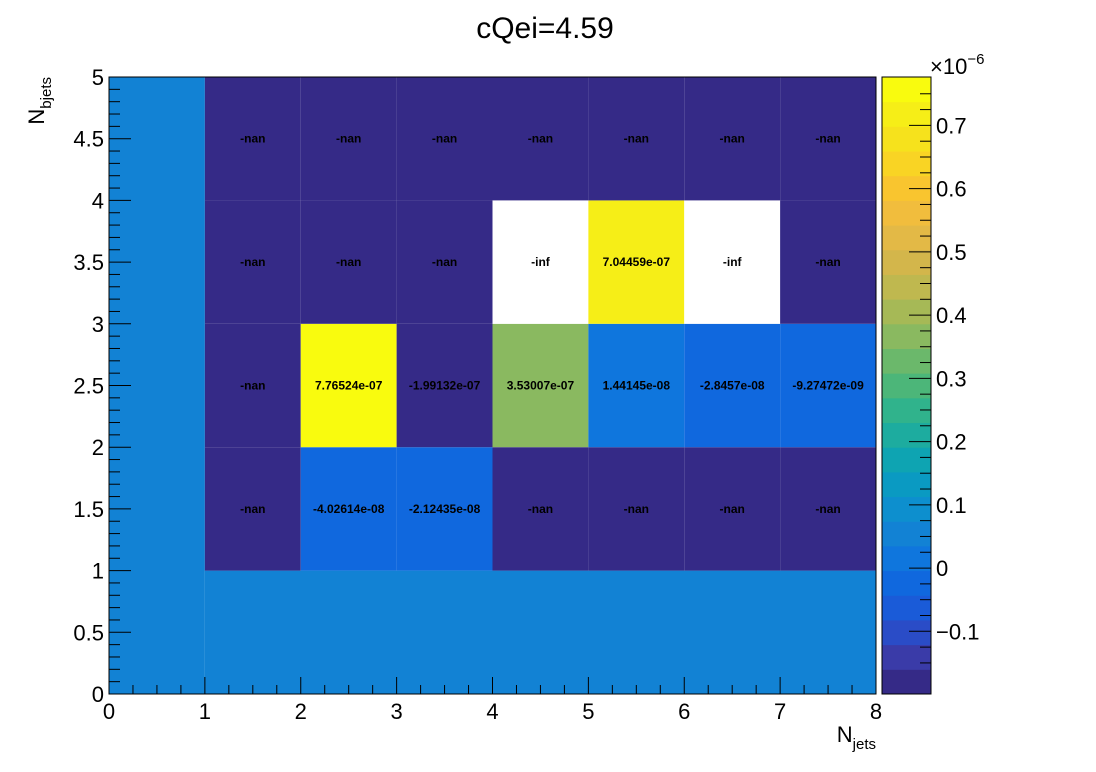  I want to click on heatmap-cell-label: -9.27472e-09, so click(828, 386).